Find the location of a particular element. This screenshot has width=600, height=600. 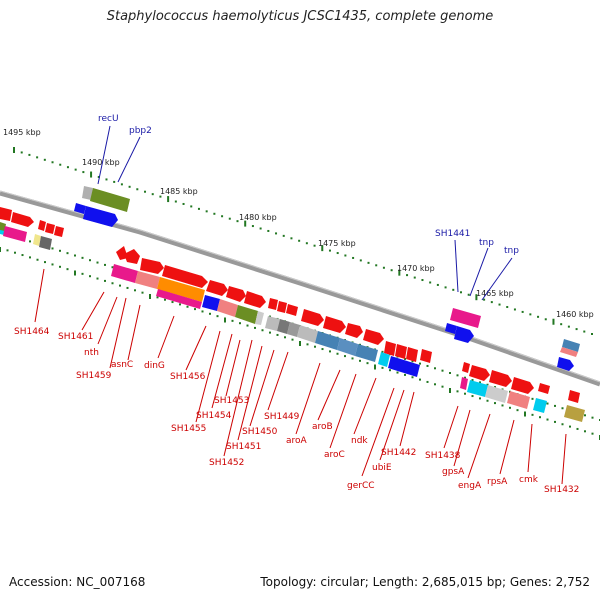

cog-box-darkgray is located at coordinates (283, 326).